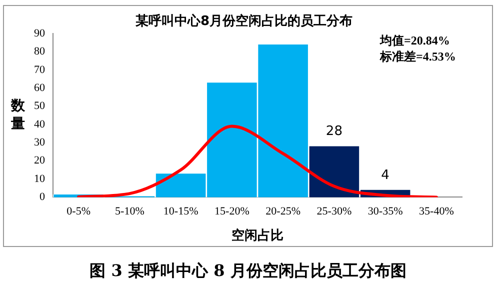  Describe the element at coordinates (40, 70) in the screenshot. I see `y-tick-label: 70` at that location.